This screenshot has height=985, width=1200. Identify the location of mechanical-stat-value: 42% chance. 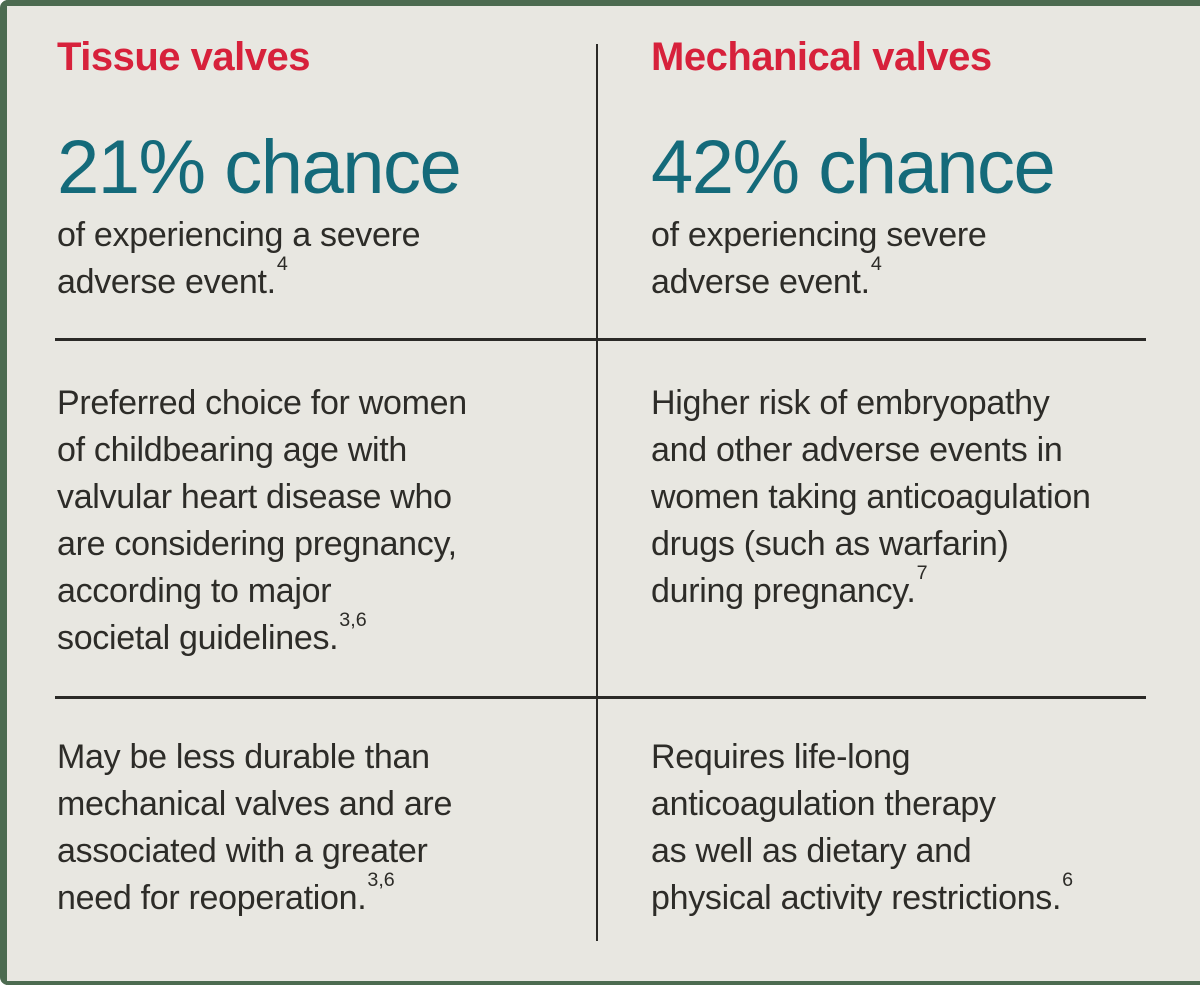
(853, 167).